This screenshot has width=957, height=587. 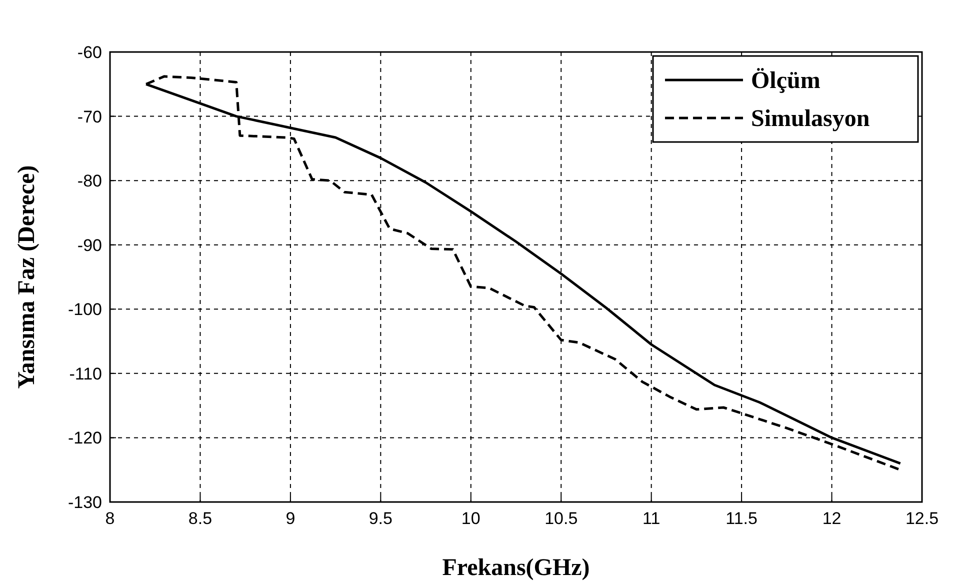 I want to click on y-tick-label: -110, so click(x=85, y=374).